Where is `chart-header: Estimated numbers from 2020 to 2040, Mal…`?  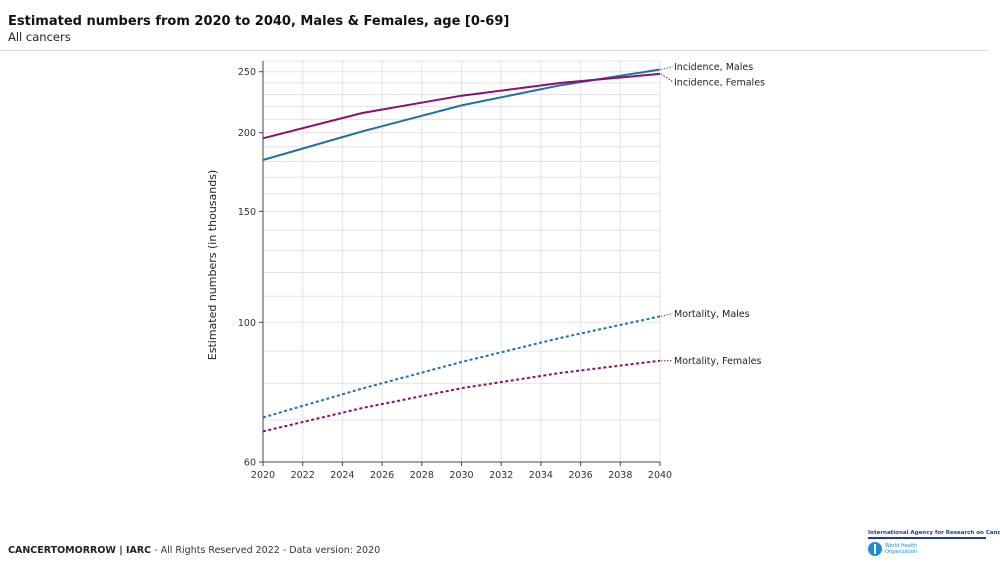 chart-header: Estimated numbers from 2020 to 2040, Mal… is located at coordinates (258, 29).